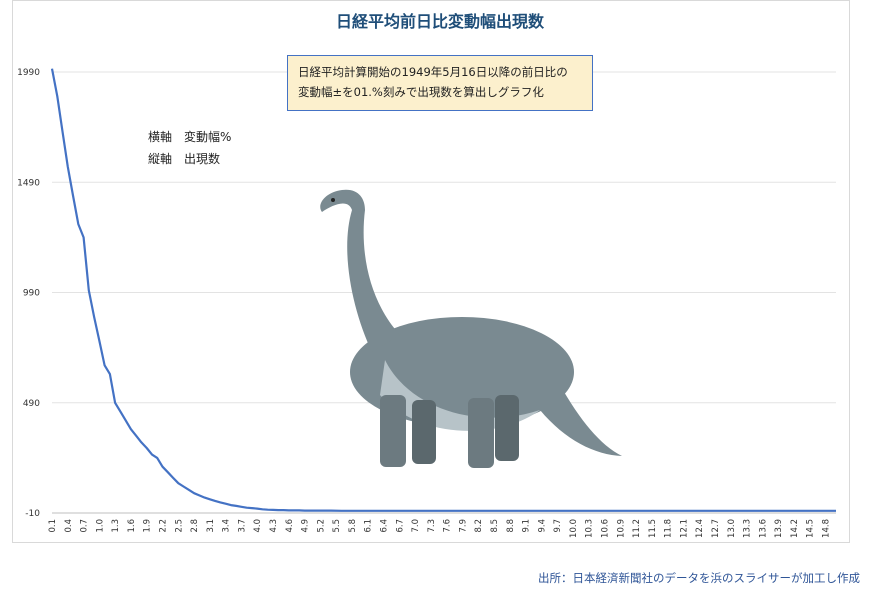 The image size is (880, 589). Describe the element at coordinates (28, 183) in the screenshot. I see `y-tick-label: 1490` at that location.